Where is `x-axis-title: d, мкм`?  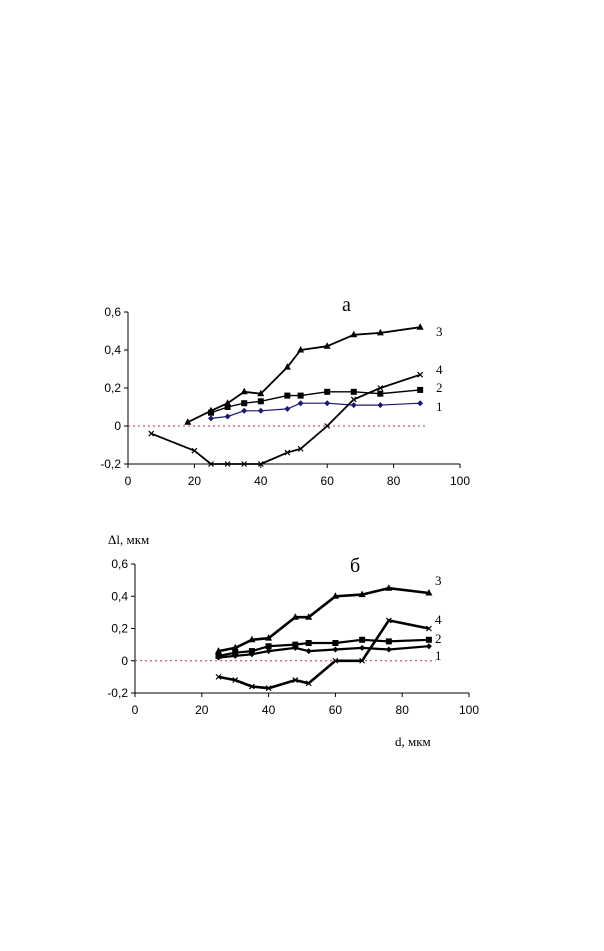
x-axis-title: d, мкм is located at coordinates (413, 741).